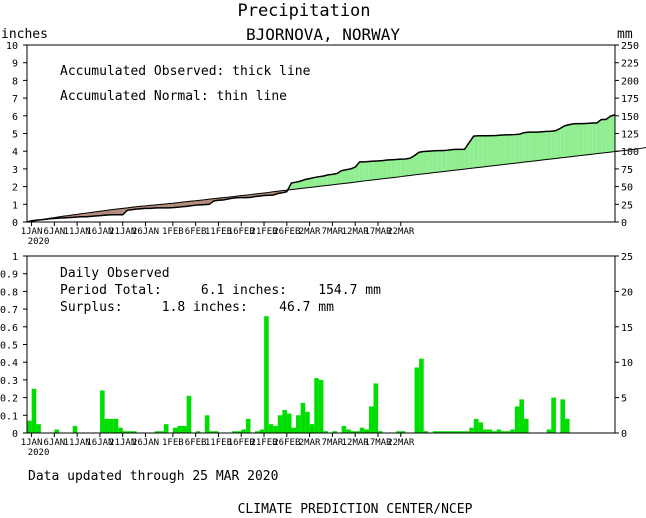 Image resolution: width=646 pixels, height=518 pixels. Describe the element at coordinates (9, 381) in the screenshot. I see `y-tick-label: 0.3` at that location.